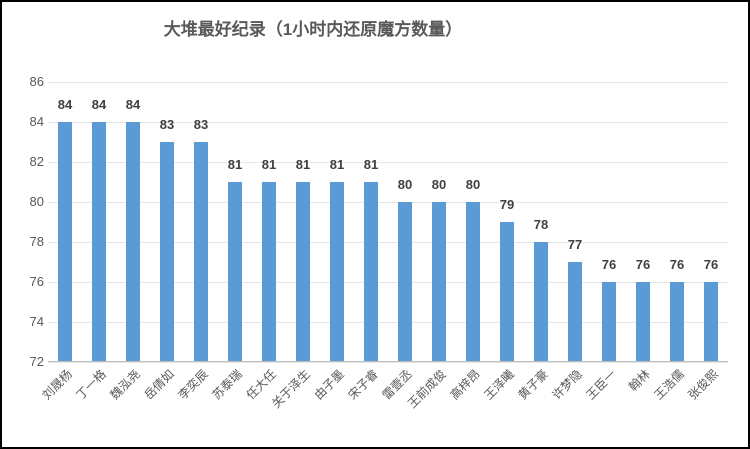 This screenshot has height=449, width=750. Describe the element at coordinates (36, 201) in the screenshot. I see `y-tick-label: 80` at that location.